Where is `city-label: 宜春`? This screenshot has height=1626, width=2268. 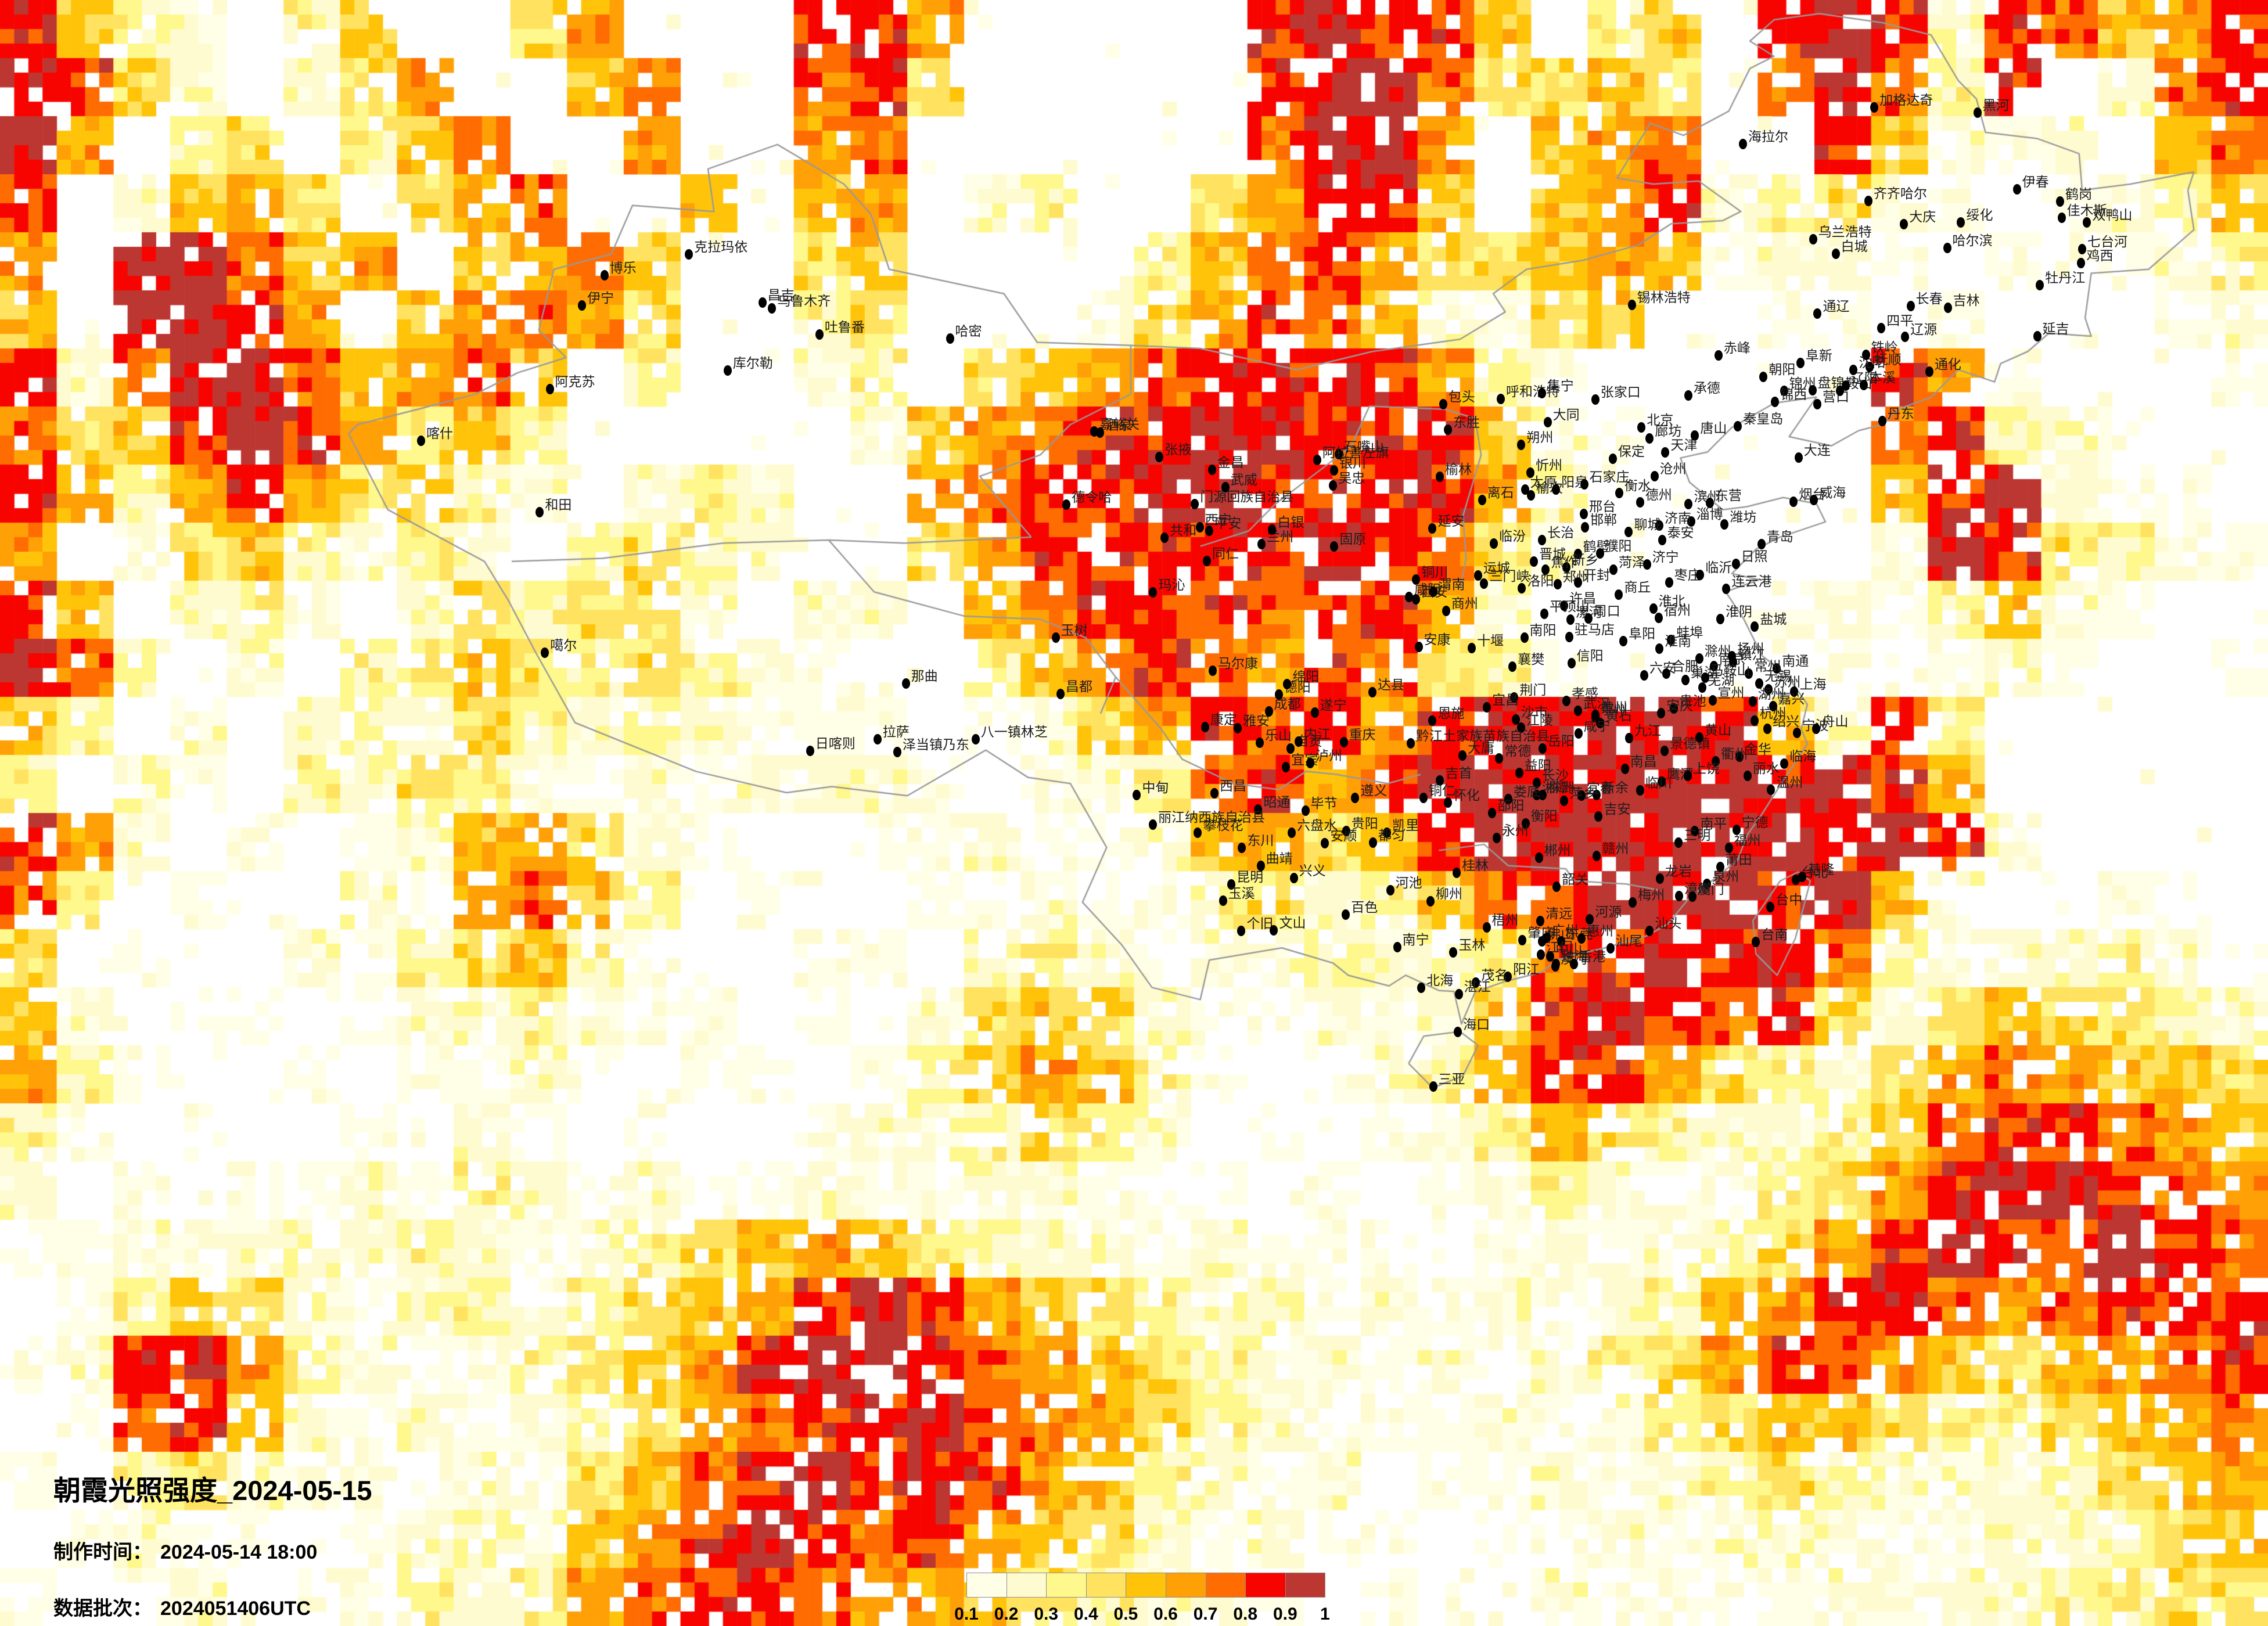
city-label: 宜春 is located at coordinates (1599, 788).